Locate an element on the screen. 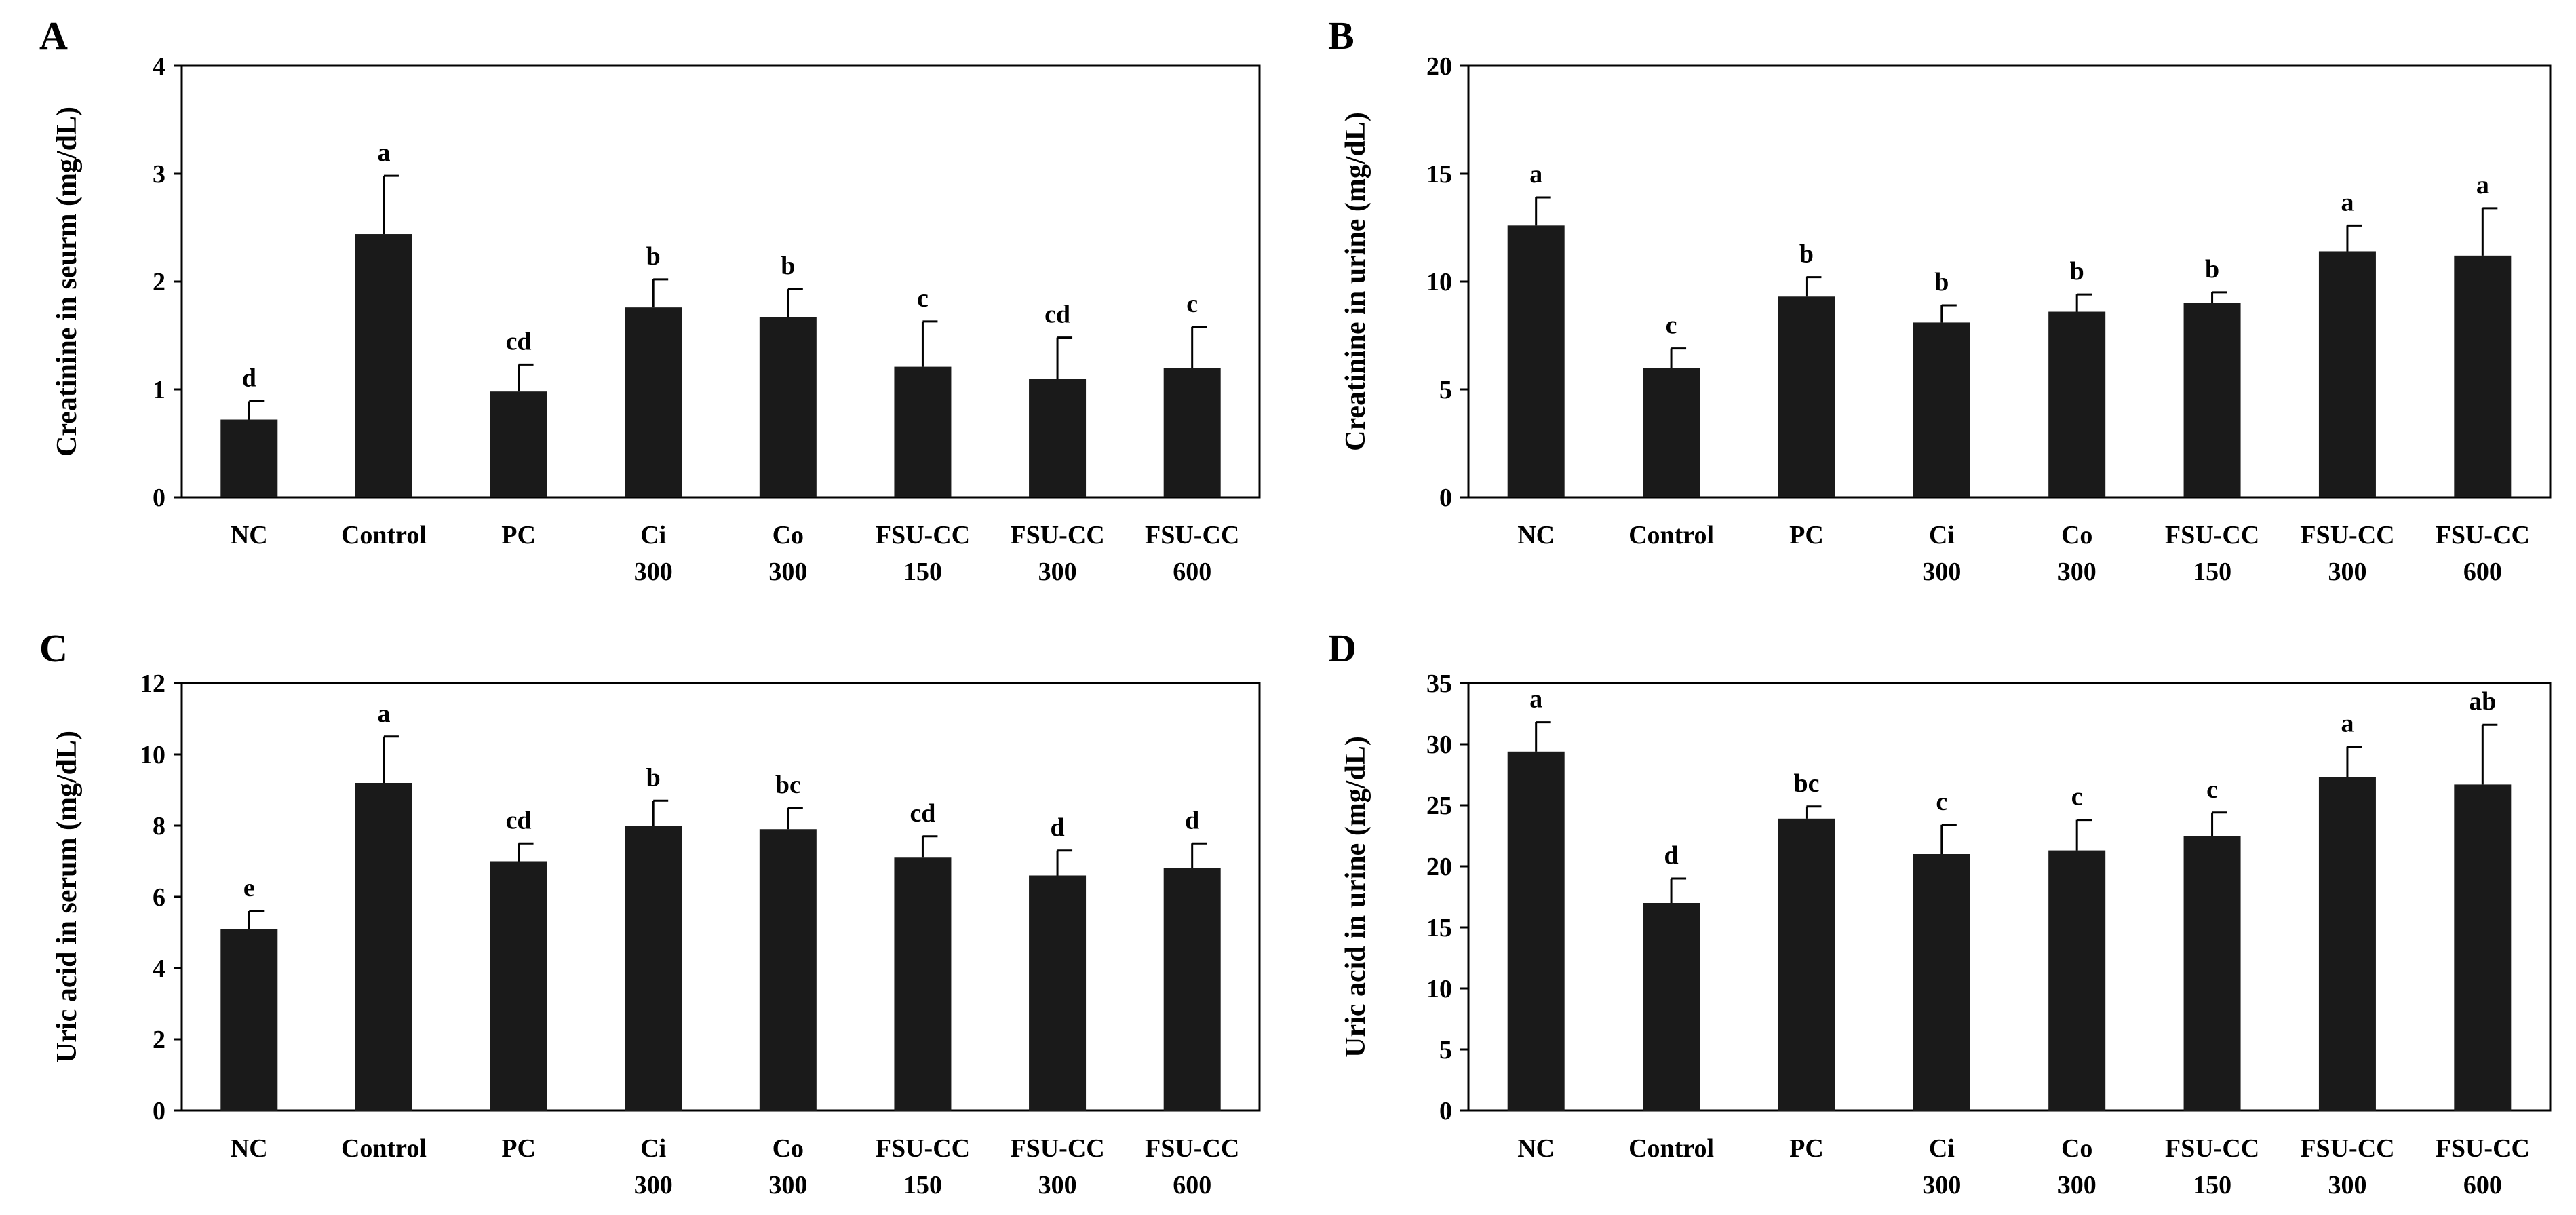 This screenshot has width=2576, height=1215. y-tick-label: 8 is located at coordinates (159, 827).